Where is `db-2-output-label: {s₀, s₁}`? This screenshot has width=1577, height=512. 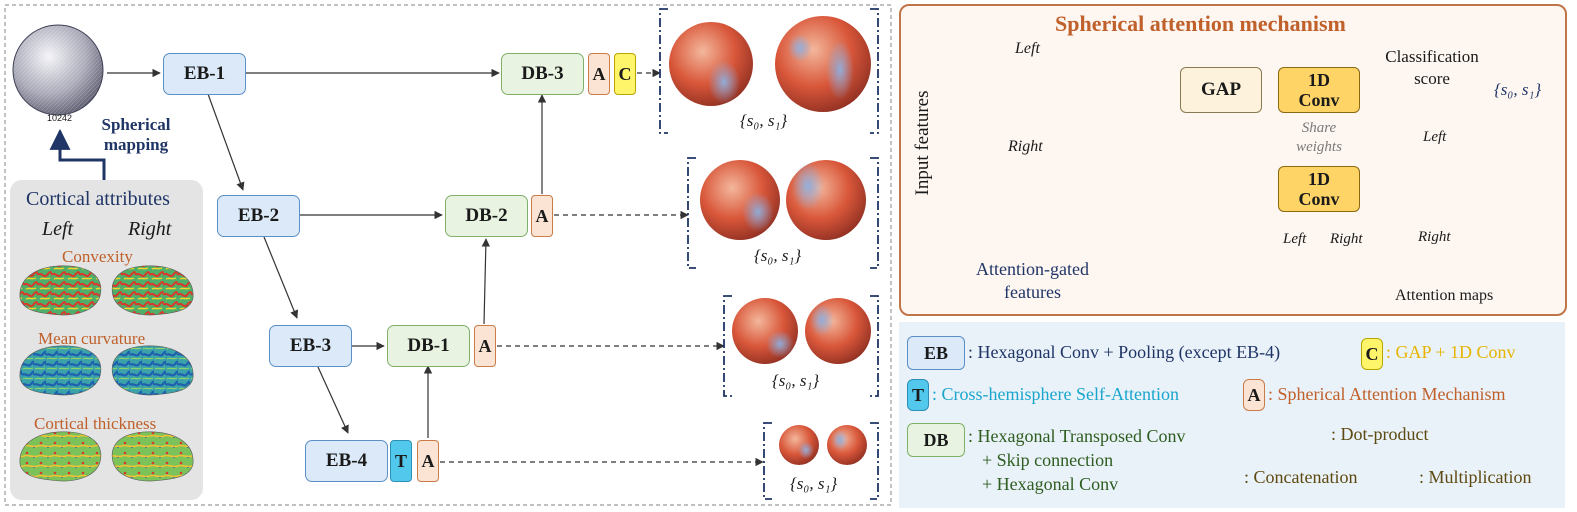 db-2-output-label: {s₀, s₁} is located at coordinates (778, 255).